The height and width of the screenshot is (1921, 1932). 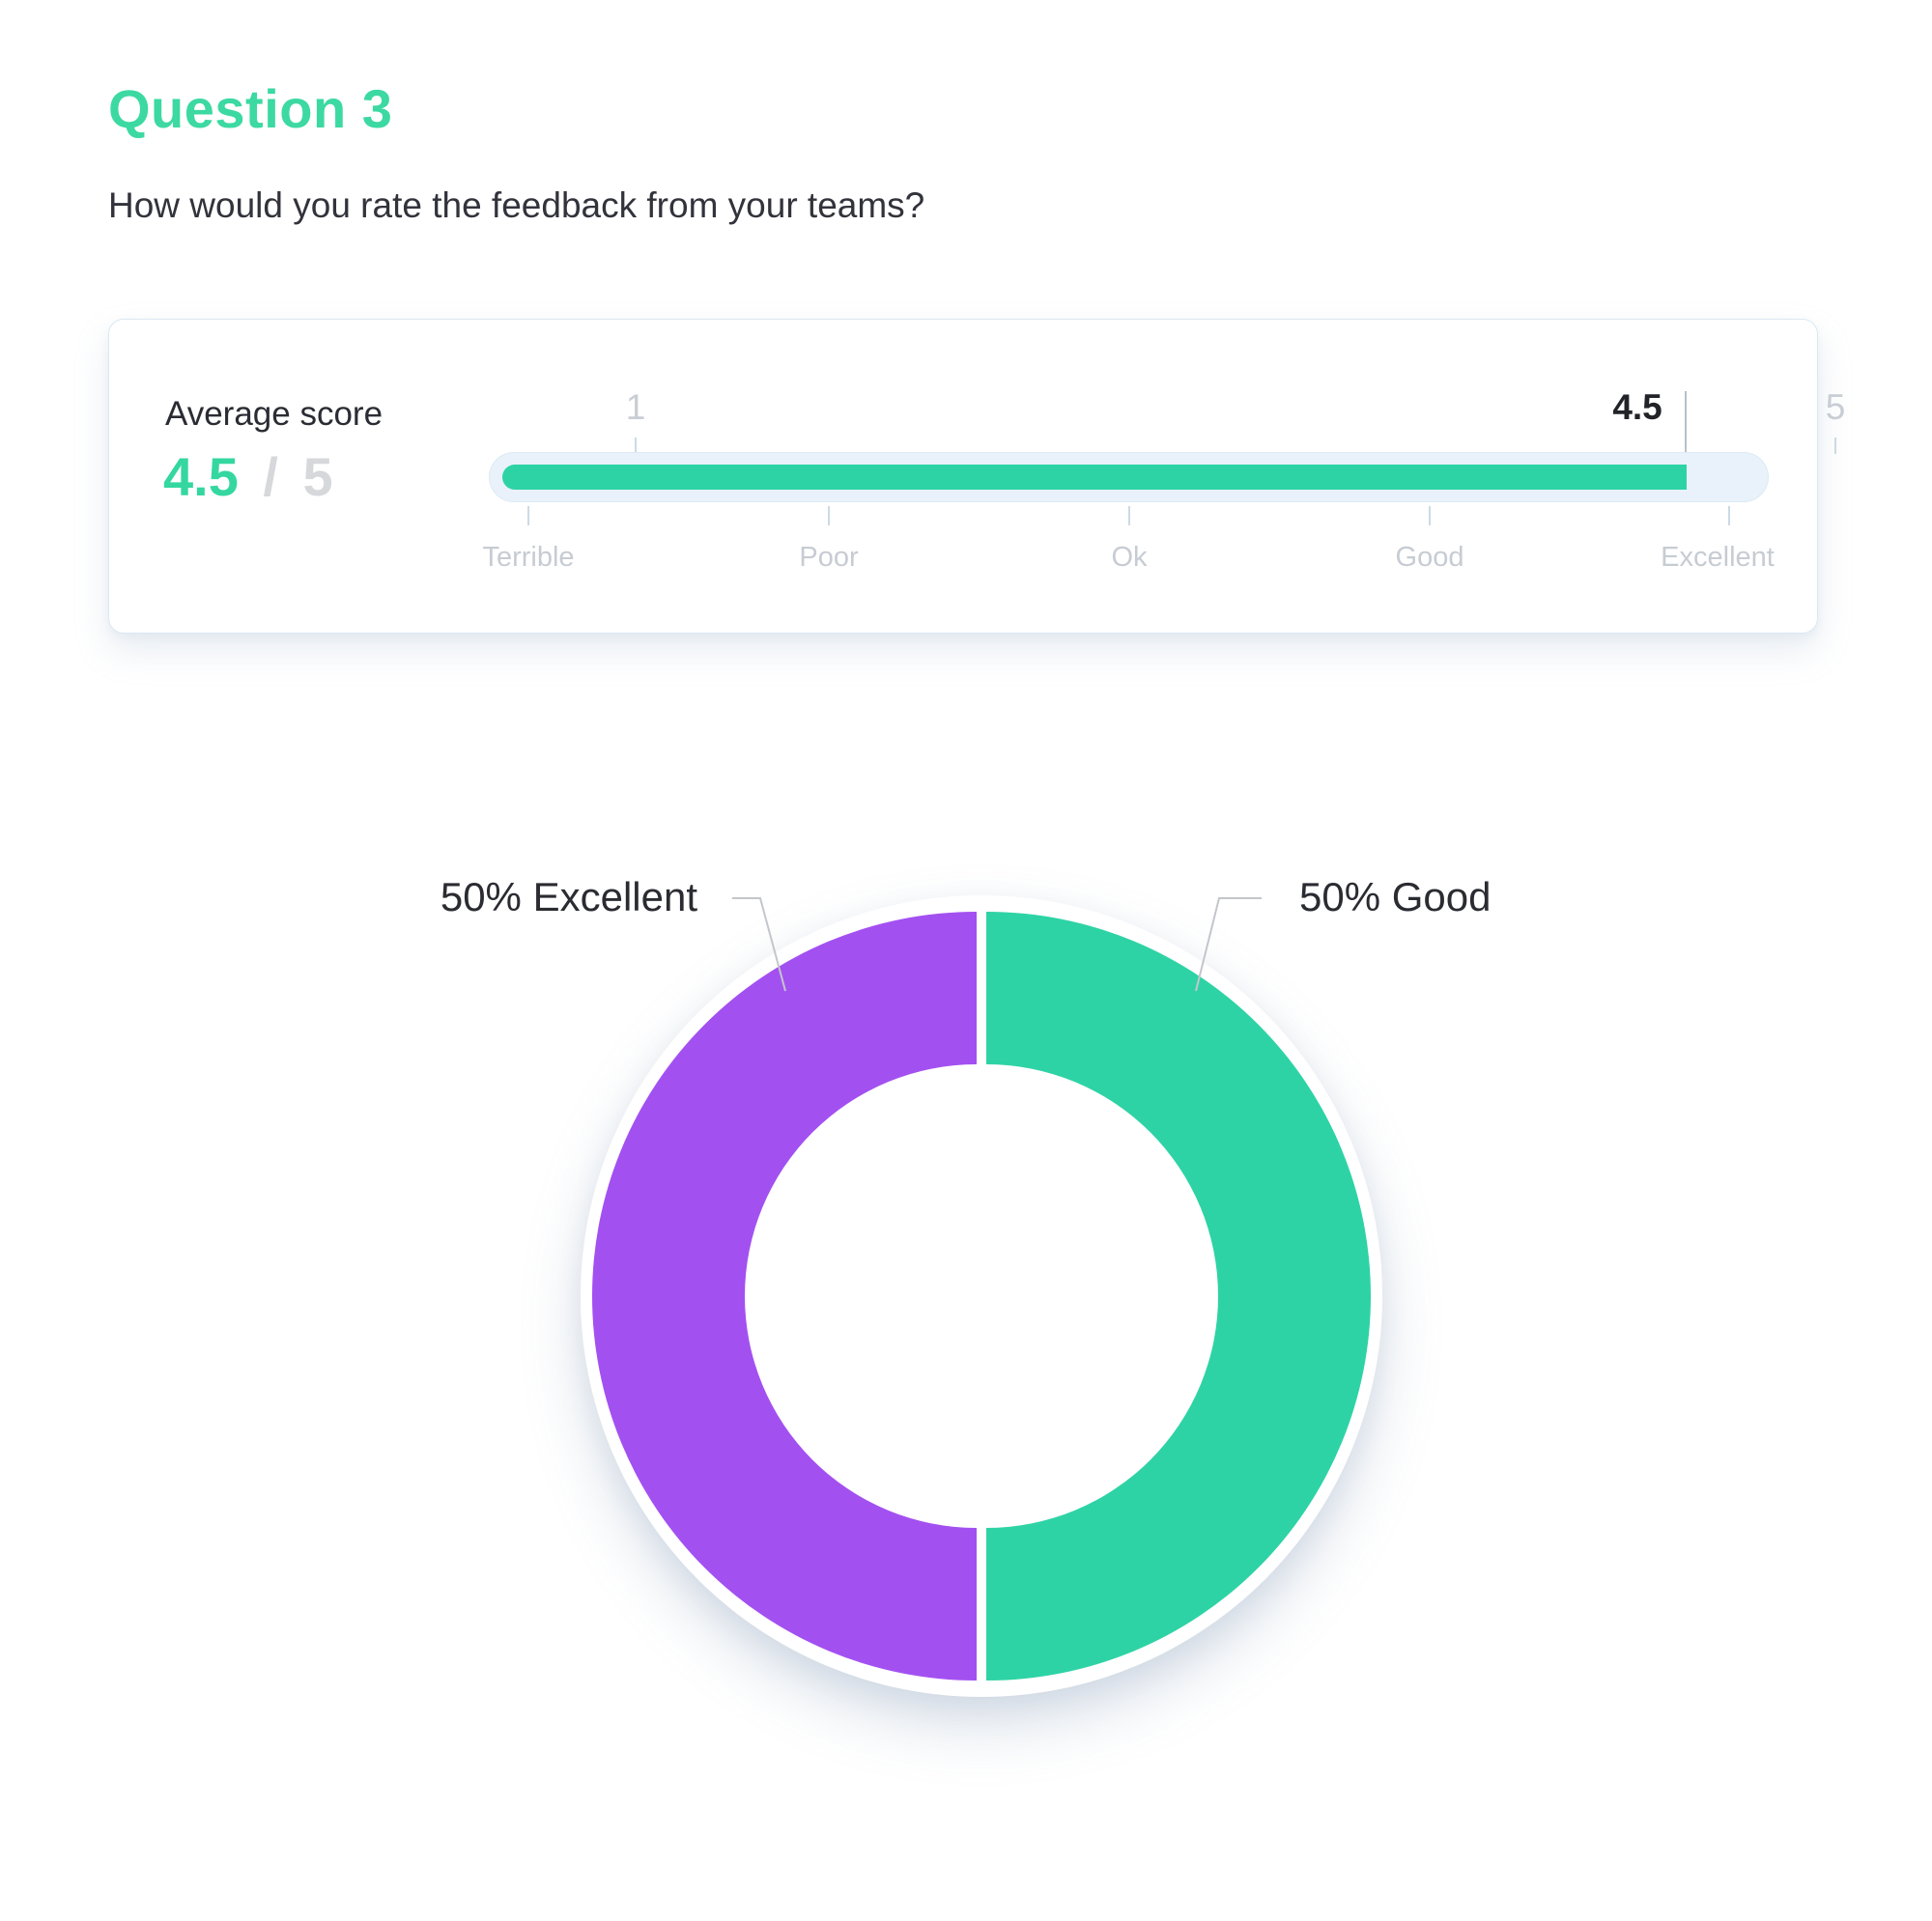 What do you see at coordinates (250, 109) in the screenshot?
I see `page-title: Question 3` at bounding box center [250, 109].